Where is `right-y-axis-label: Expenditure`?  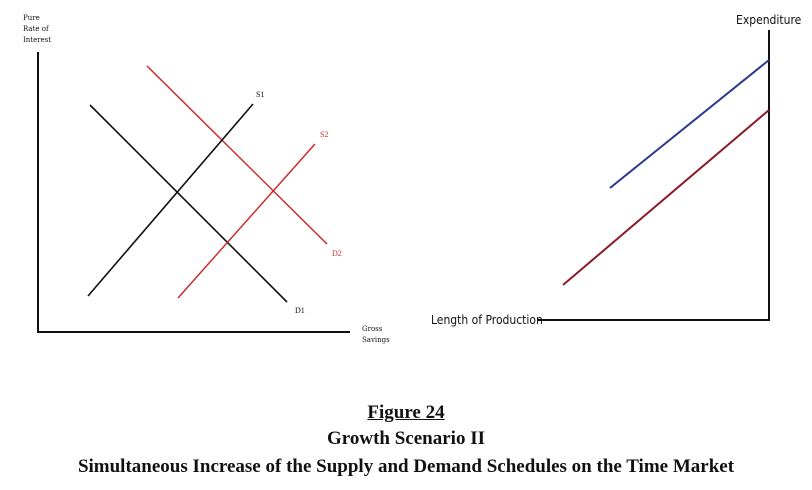 right-y-axis-label: Expenditure is located at coordinates (769, 20).